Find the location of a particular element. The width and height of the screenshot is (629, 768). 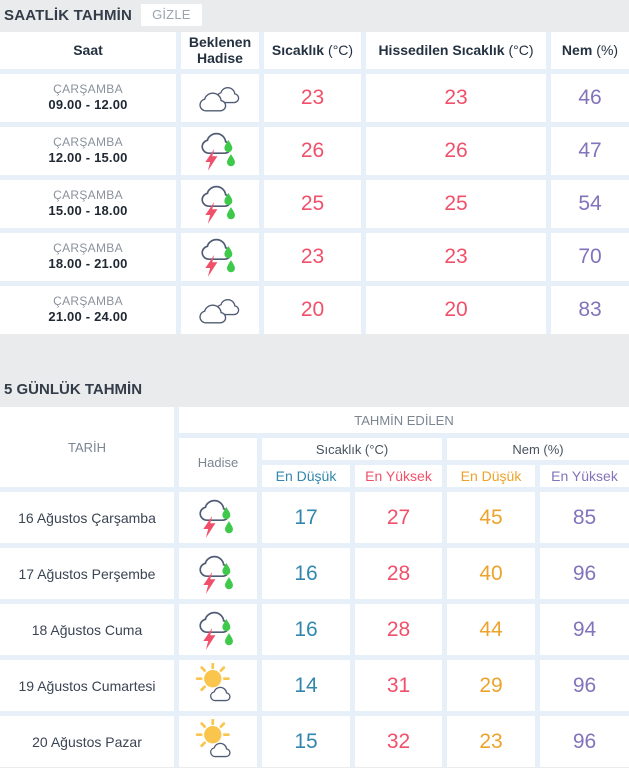

daily-col-temp: Sıcaklık (°C) is located at coordinates (352, 449).